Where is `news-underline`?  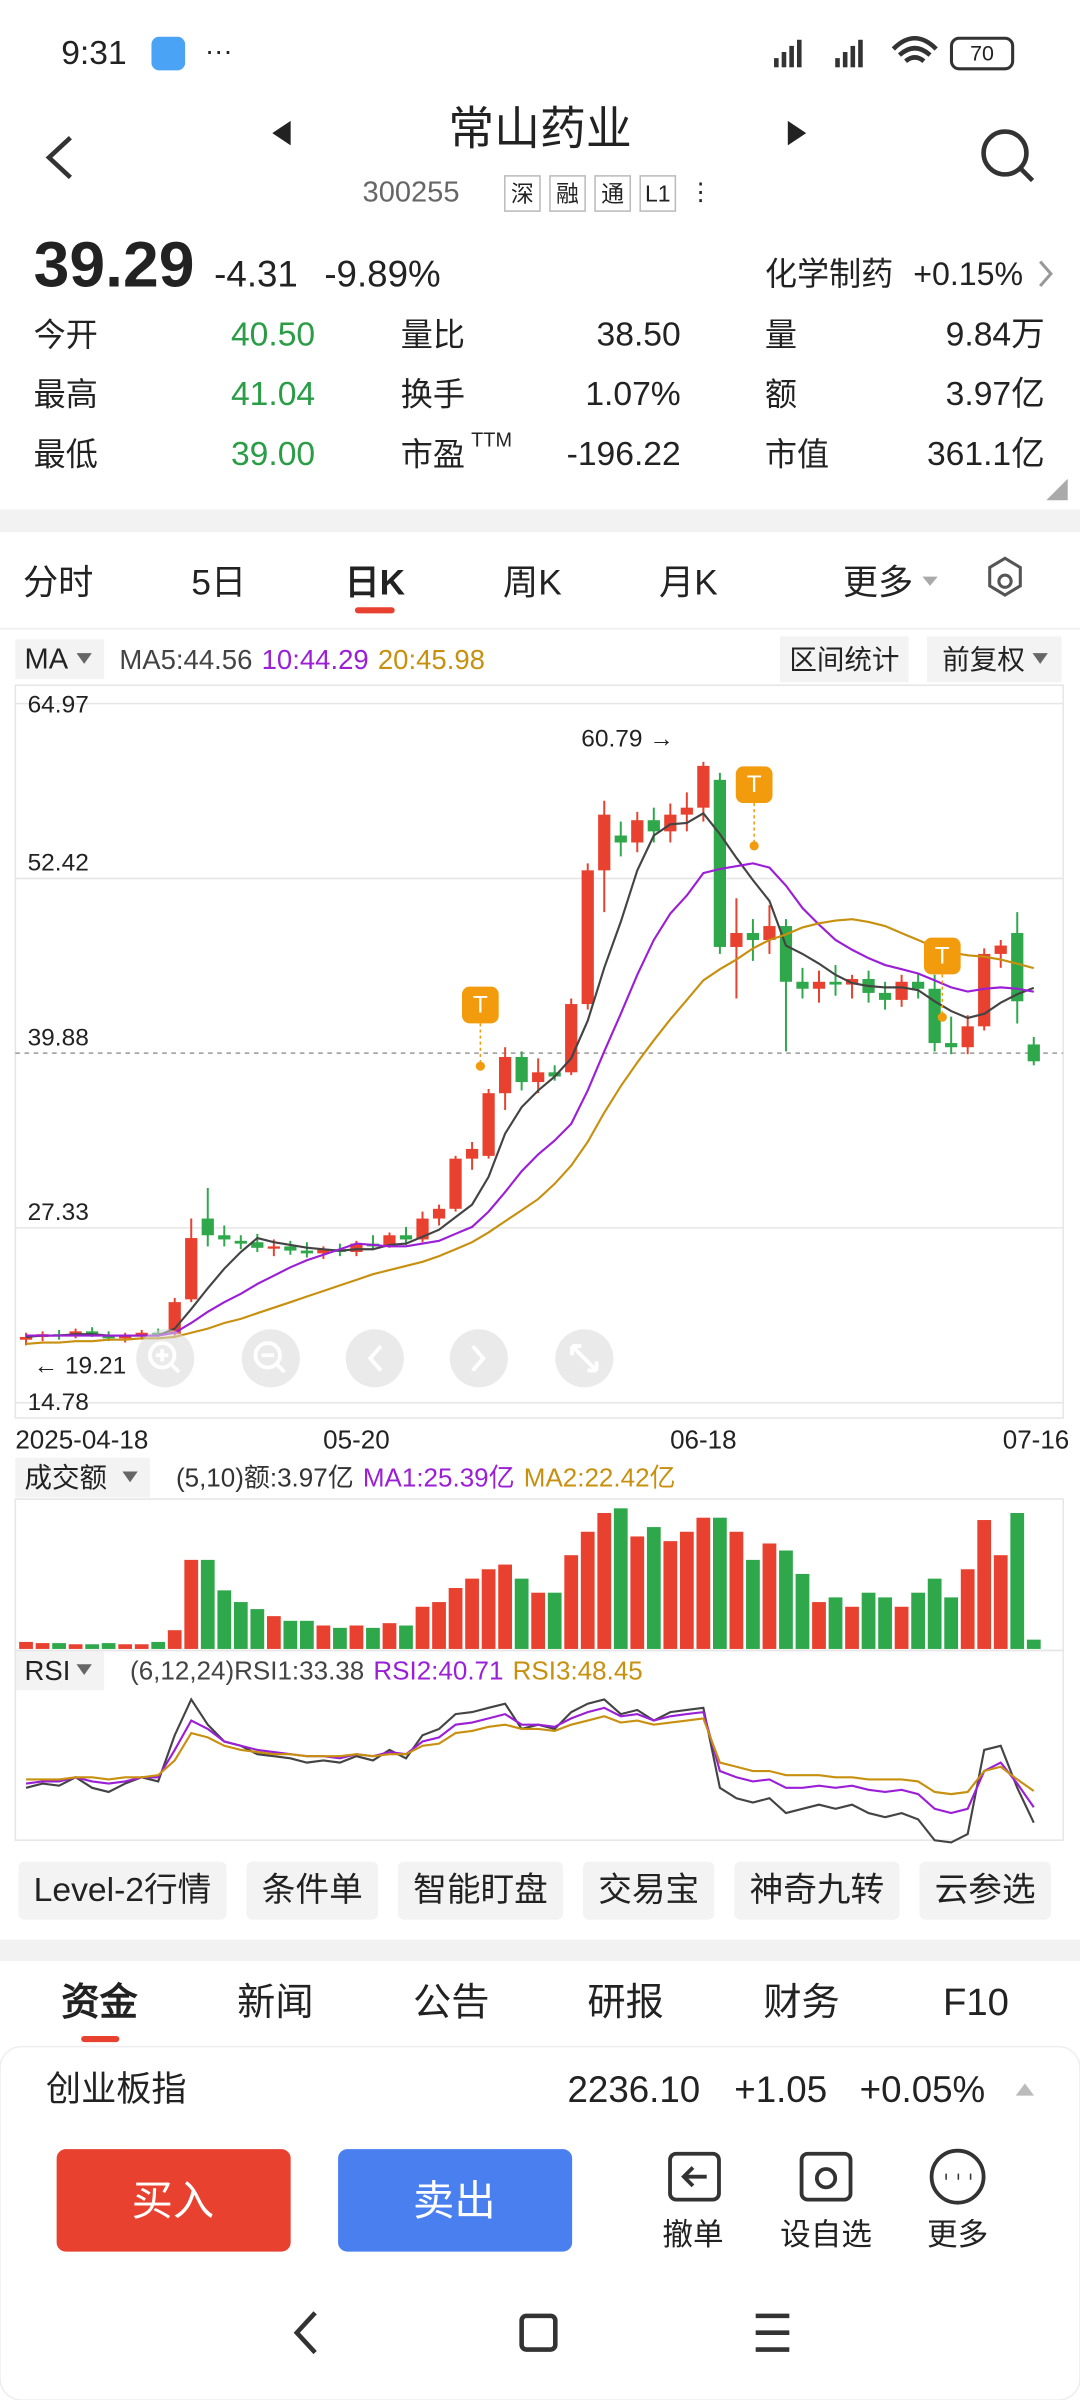 news-underline is located at coordinates (100, 2039).